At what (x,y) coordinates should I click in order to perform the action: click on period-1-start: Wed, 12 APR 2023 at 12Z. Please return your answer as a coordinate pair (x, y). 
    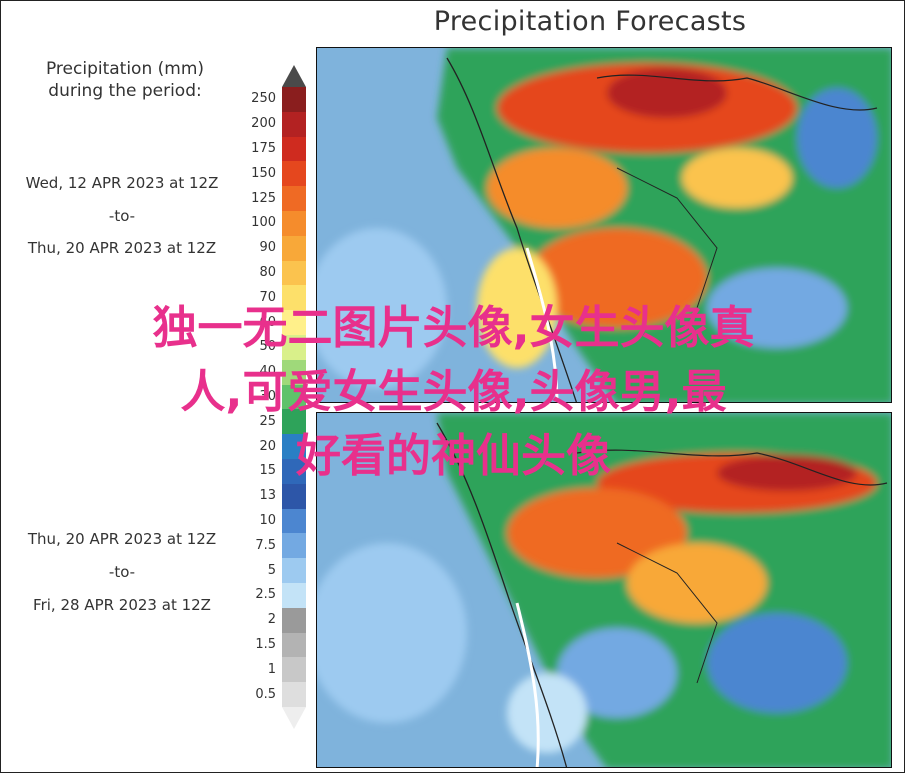
    Looking at the image, I should click on (122, 183).